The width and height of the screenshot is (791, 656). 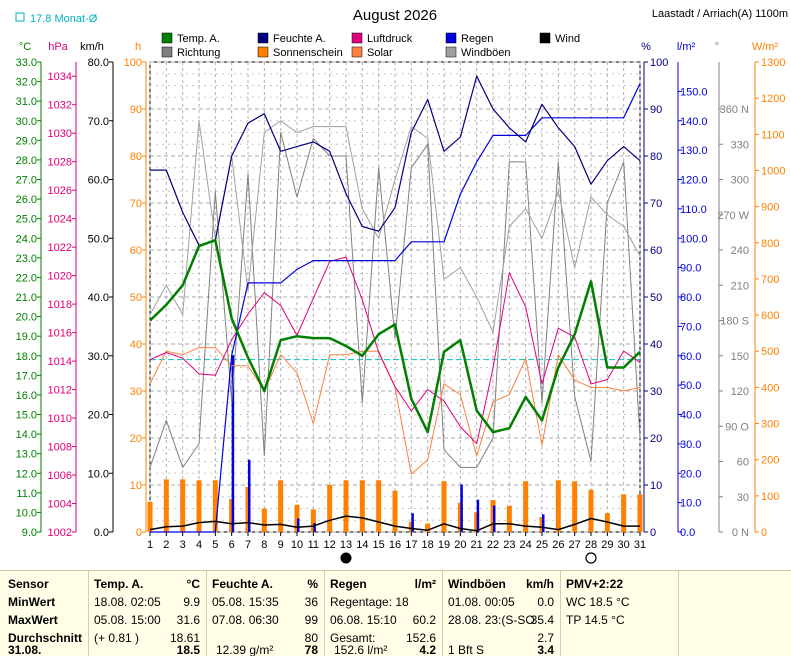 What do you see at coordinates (98, 416) in the screenshot?
I see `wind-axis-label: 20.0` at bounding box center [98, 416].